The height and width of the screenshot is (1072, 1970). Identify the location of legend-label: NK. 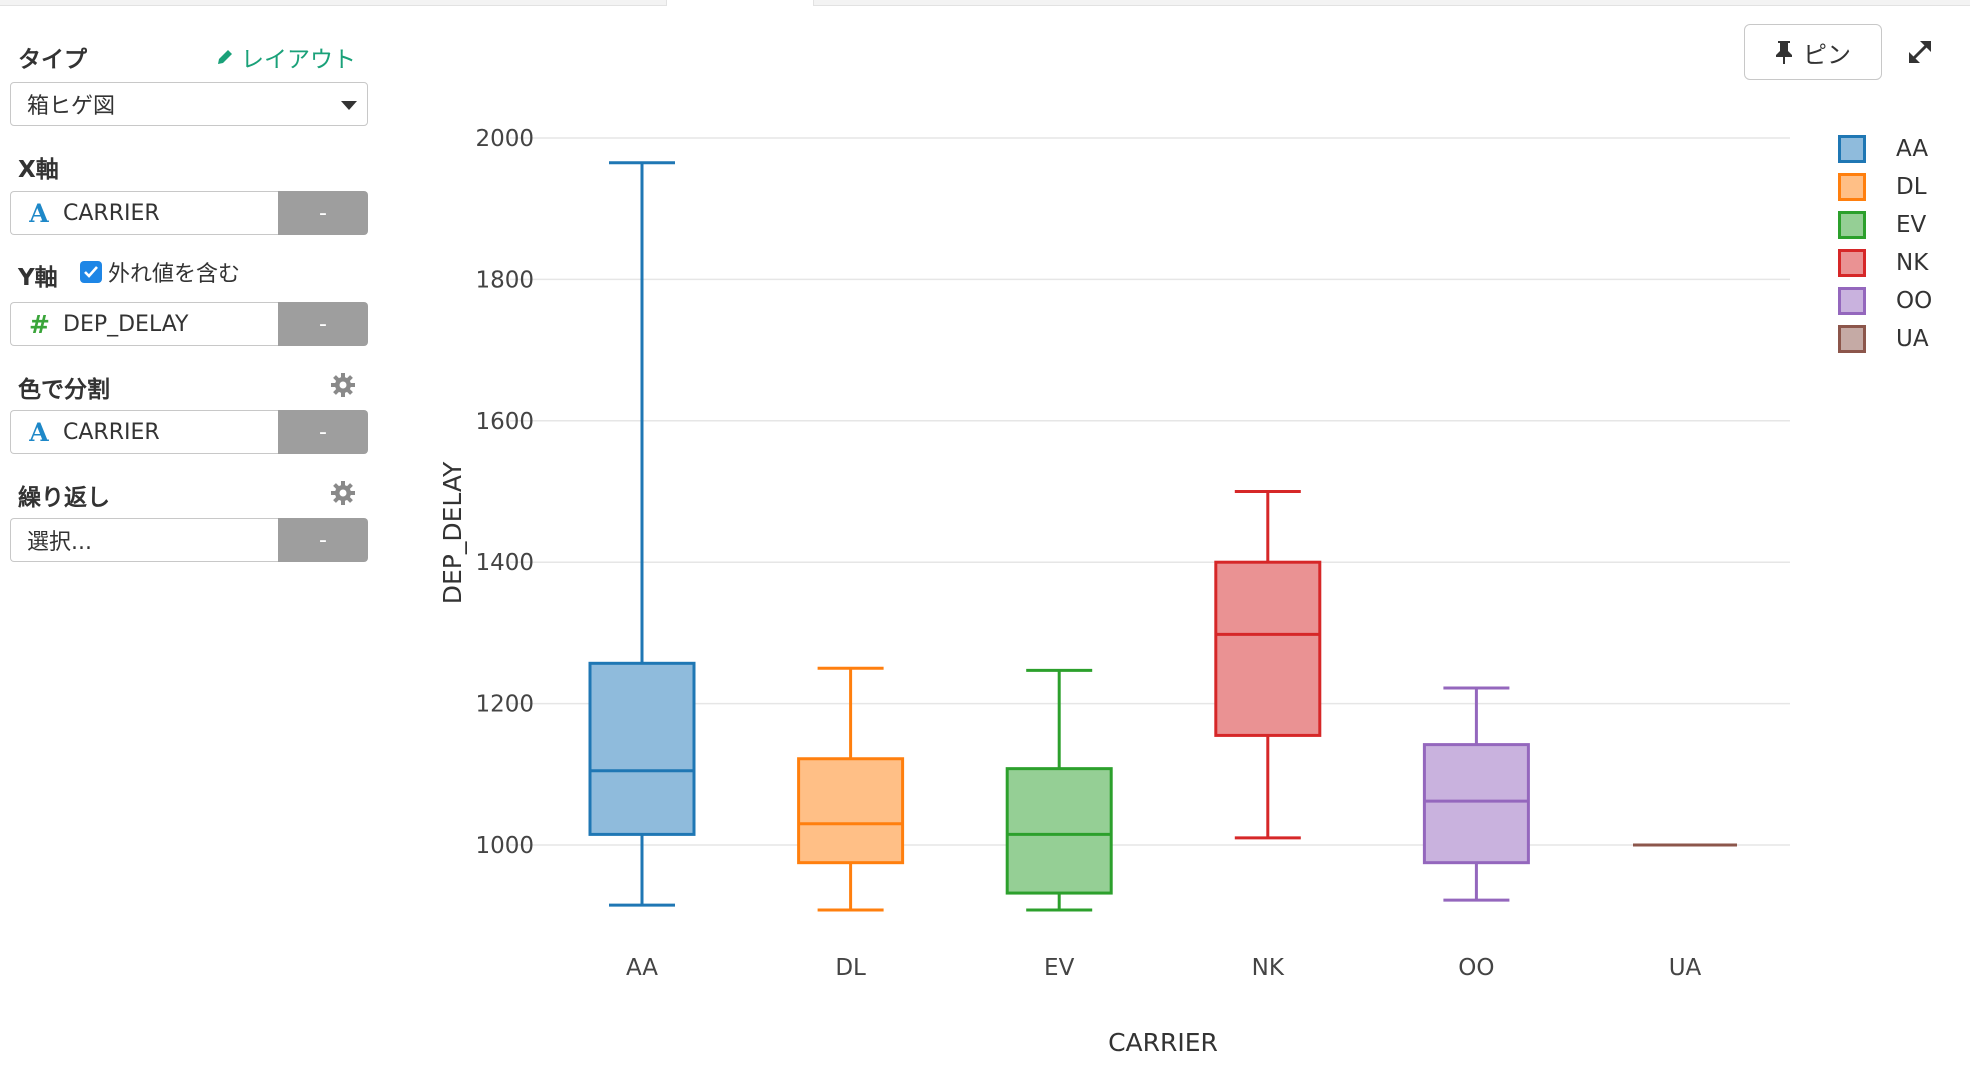
(1912, 263).